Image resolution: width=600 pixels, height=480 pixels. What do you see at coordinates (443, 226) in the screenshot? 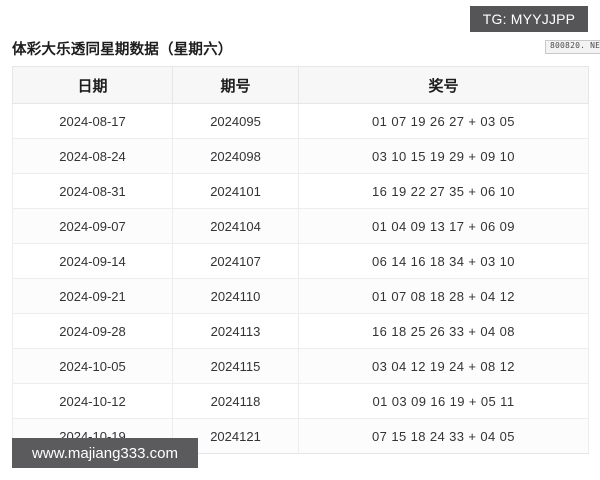
I see `cell-numbers: 01 04 09 13 17 + 06 09` at bounding box center [443, 226].